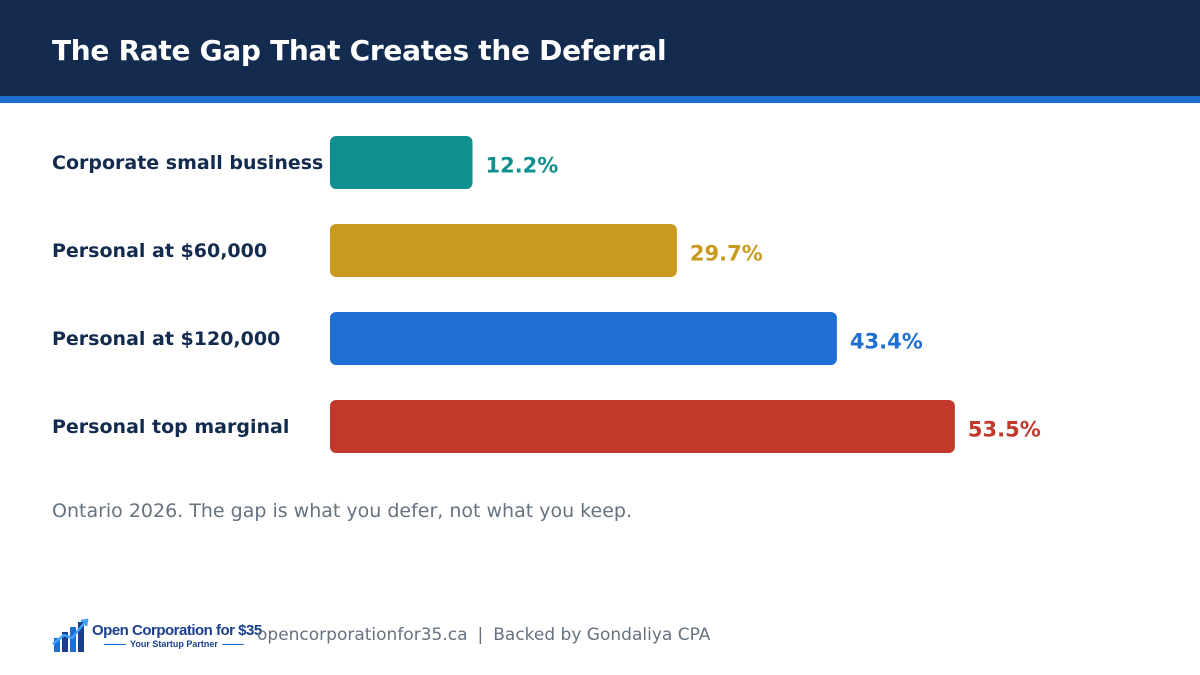  Describe the element at coordinates (359, 50) in the screenshot. I see `chart-title: The Rate Gap That Creates the Deferral` at that location.